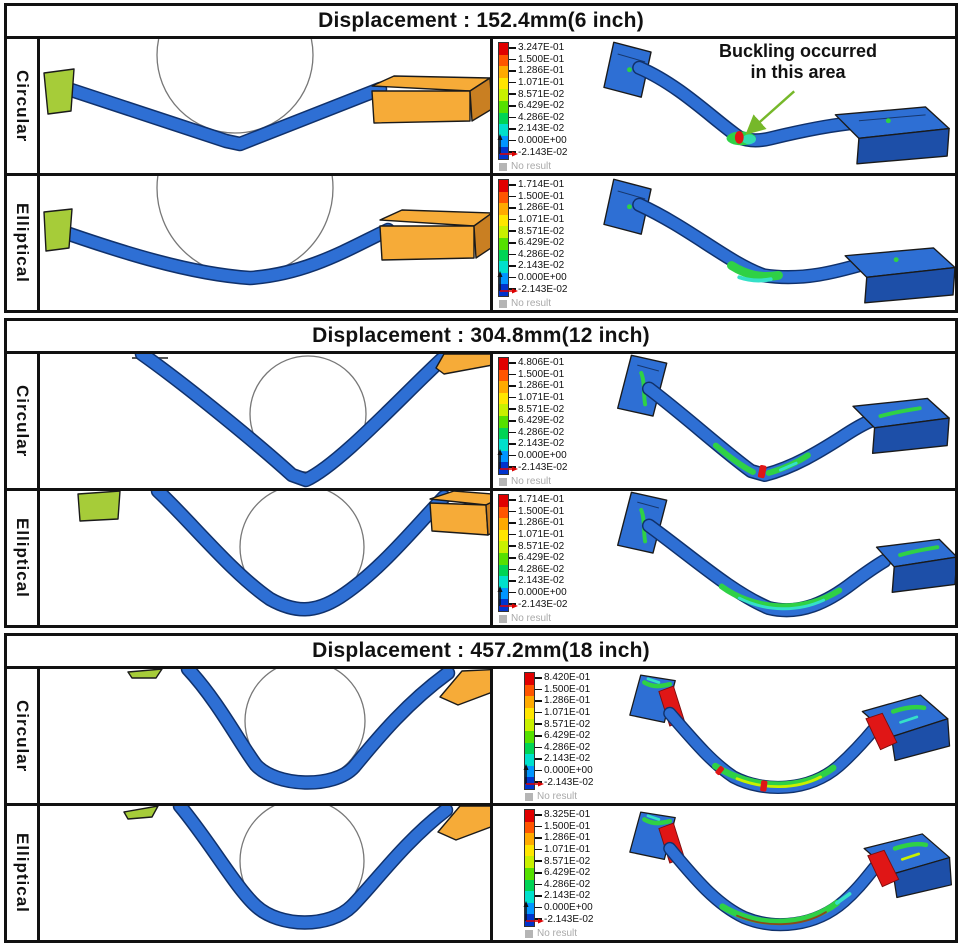 The width and height of the screenshot is (962, 947). I want to click on row-label-circular: Circular, so click(23, 106).